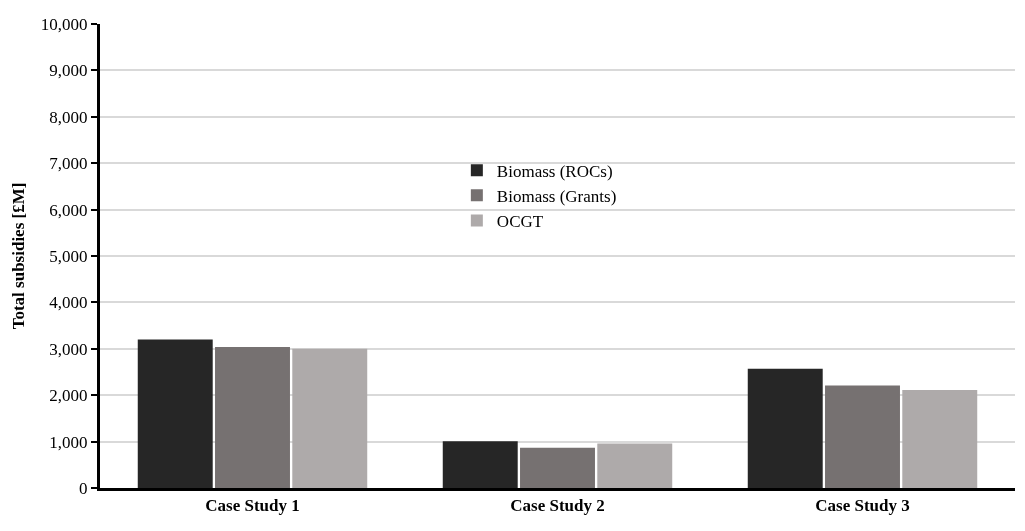  Describe the element at coordinates (64, 24) in the screenshot. I see `y-tick-label: 10,000` at that location.